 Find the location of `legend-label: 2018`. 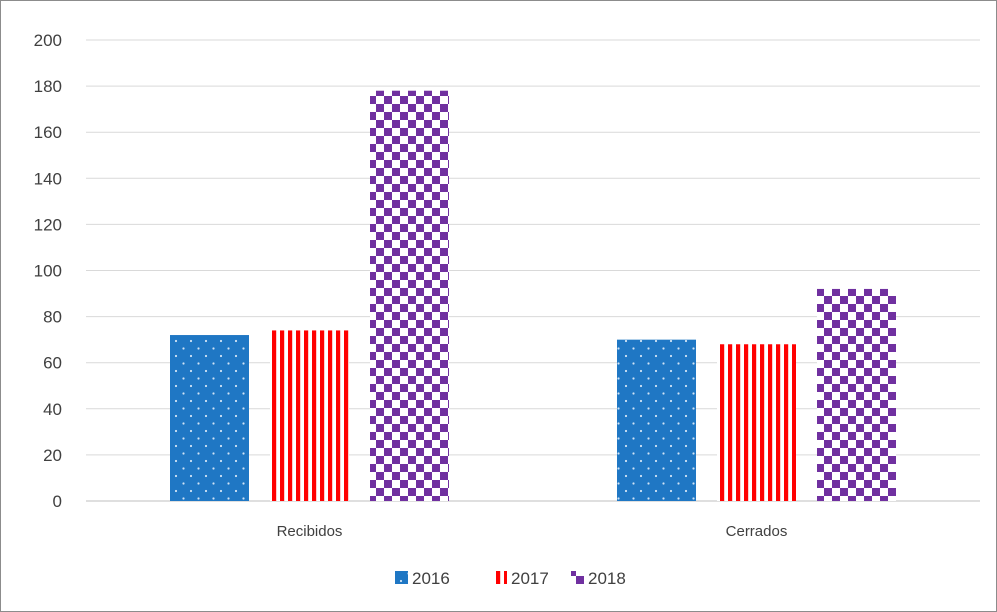

legend-label: 2018 is located at coordinates (607, 578).